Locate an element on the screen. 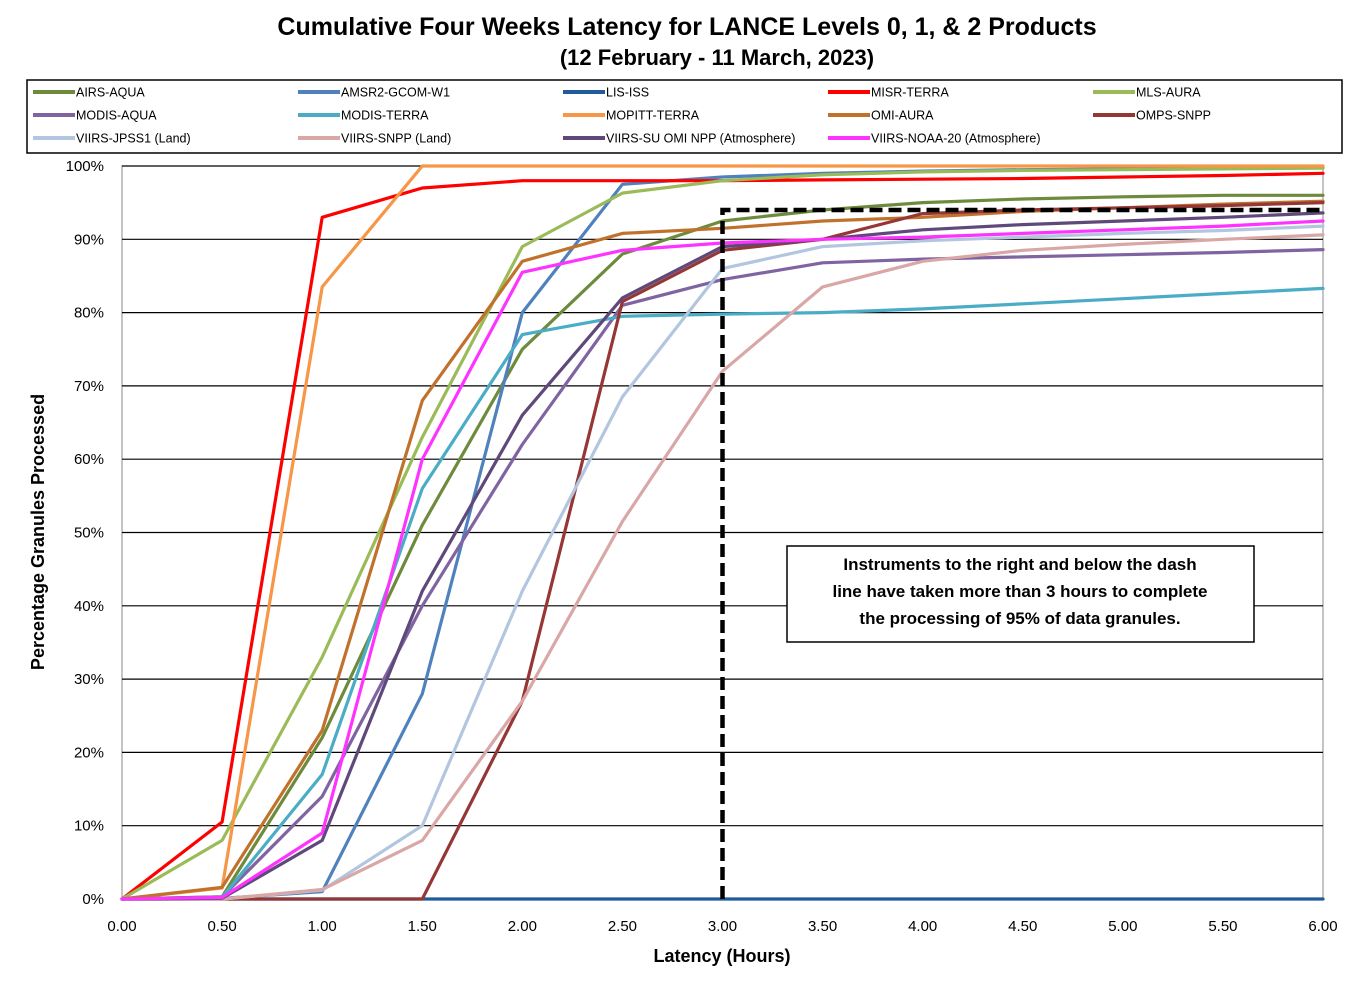 The height and width of the screenshot is (989, 1365). y-tick-label: 90% is located at coordinates (89, 239).